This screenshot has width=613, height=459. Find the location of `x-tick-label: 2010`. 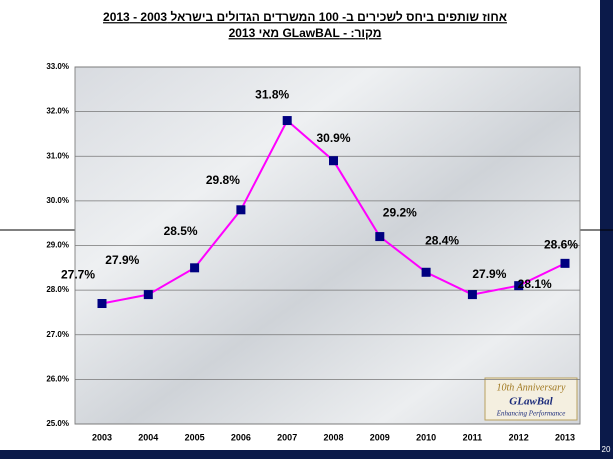

x-tick-label: 2010 is located at coordinates (426, 437).